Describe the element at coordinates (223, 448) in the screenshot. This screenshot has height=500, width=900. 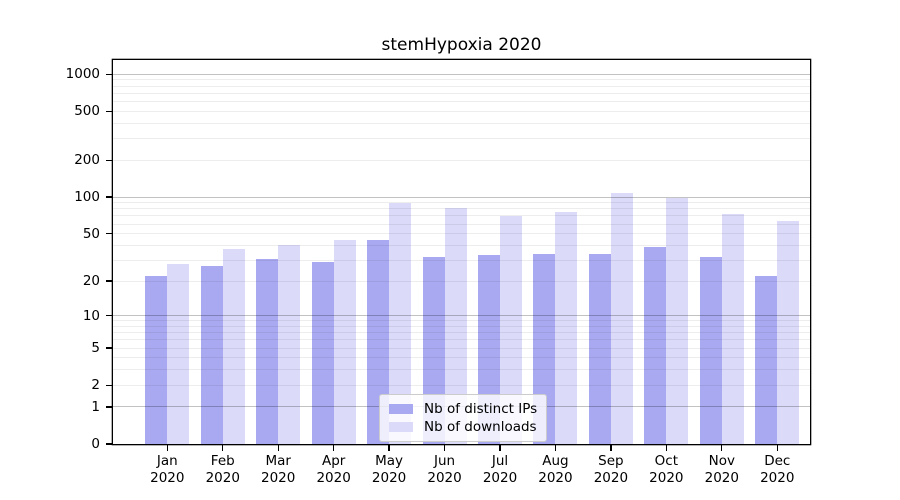
I see `x-tick-feb` at that location.